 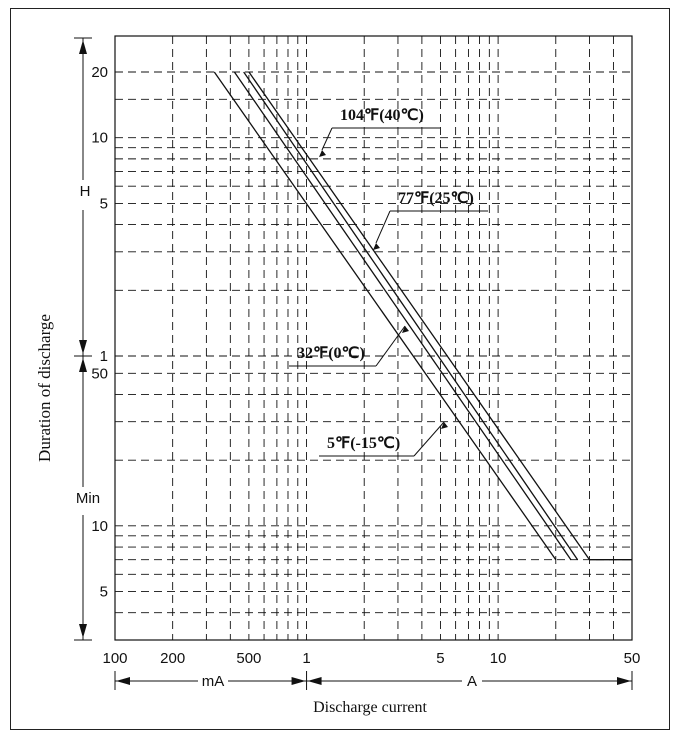 I want to click on x-tick-label: 200, so click(x=172, y=658).